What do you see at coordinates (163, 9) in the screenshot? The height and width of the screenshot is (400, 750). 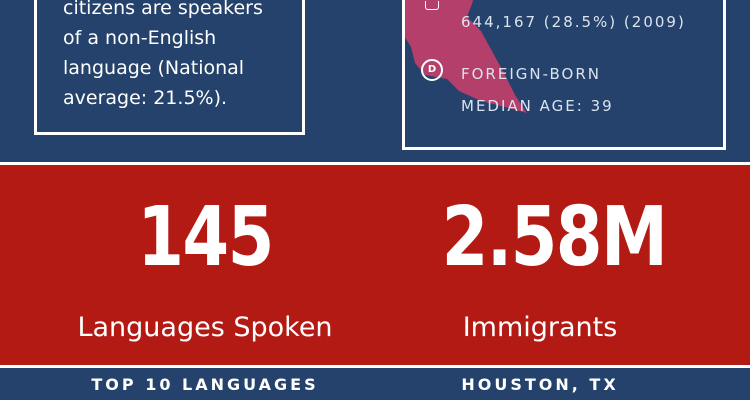 I see `fact-line: citizens are speakers` at bounding box center [163, 9].